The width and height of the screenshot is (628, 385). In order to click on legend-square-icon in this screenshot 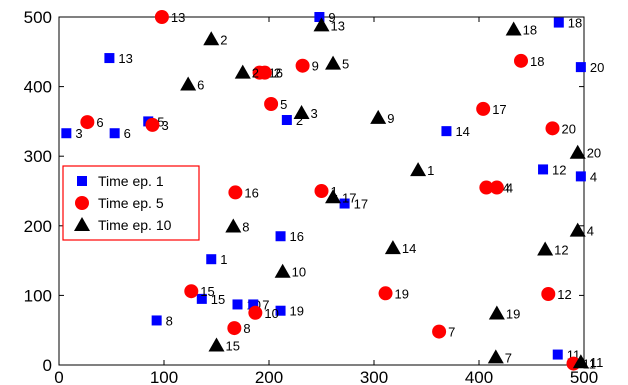, I will do `click(82, 181)`.